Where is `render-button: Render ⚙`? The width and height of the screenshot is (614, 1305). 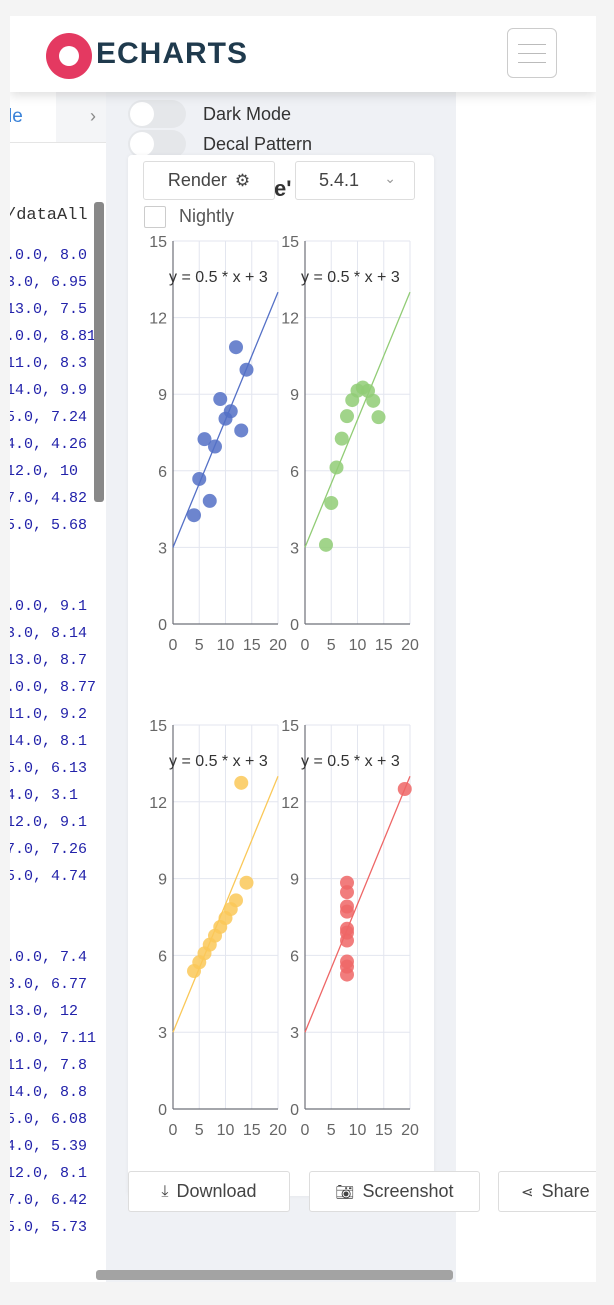 render-button: Render ⚙ is located at coordinates (209, 180).